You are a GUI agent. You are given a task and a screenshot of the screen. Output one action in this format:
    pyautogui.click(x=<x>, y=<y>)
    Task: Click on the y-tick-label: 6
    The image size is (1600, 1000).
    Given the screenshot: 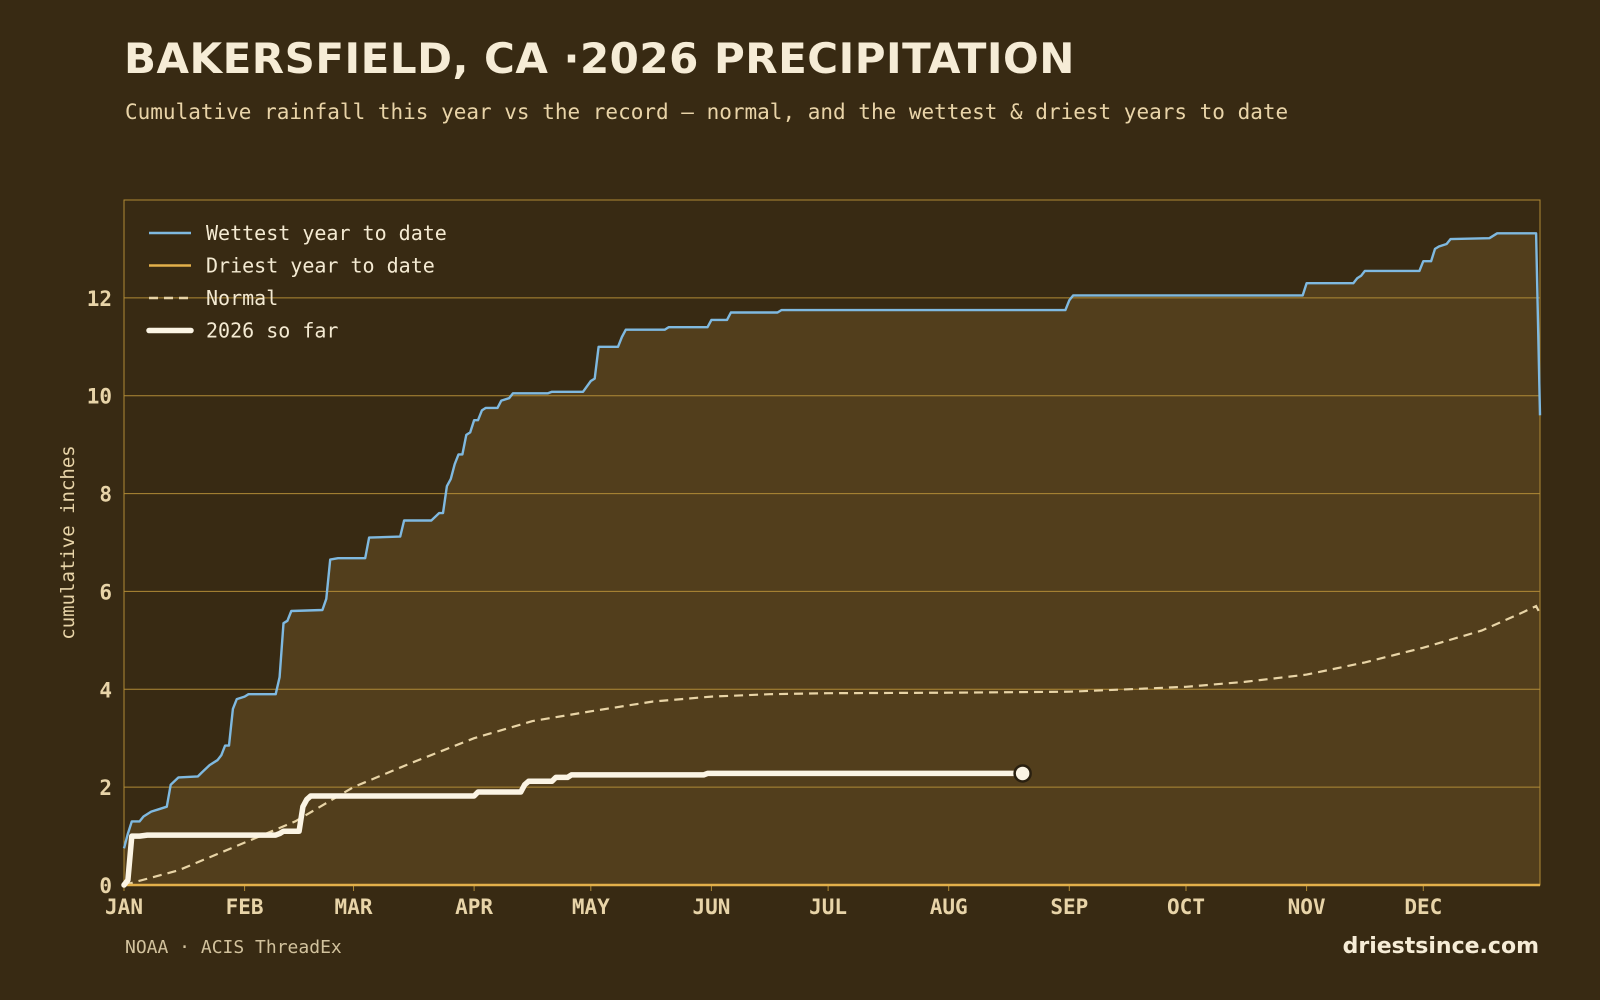 What is the action you would take?
    pyautogui.click(x=105, y=592)
    